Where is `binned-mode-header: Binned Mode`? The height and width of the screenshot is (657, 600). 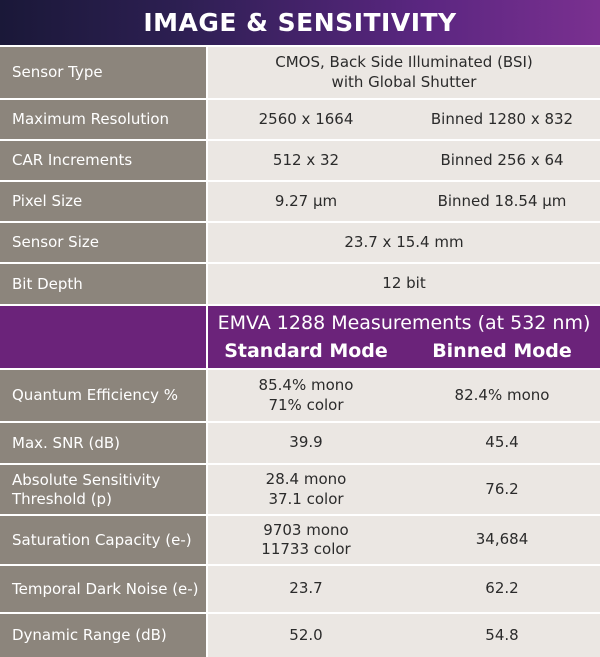 binned-mode-header: Binned Mode is located at coordinates (502, 351).